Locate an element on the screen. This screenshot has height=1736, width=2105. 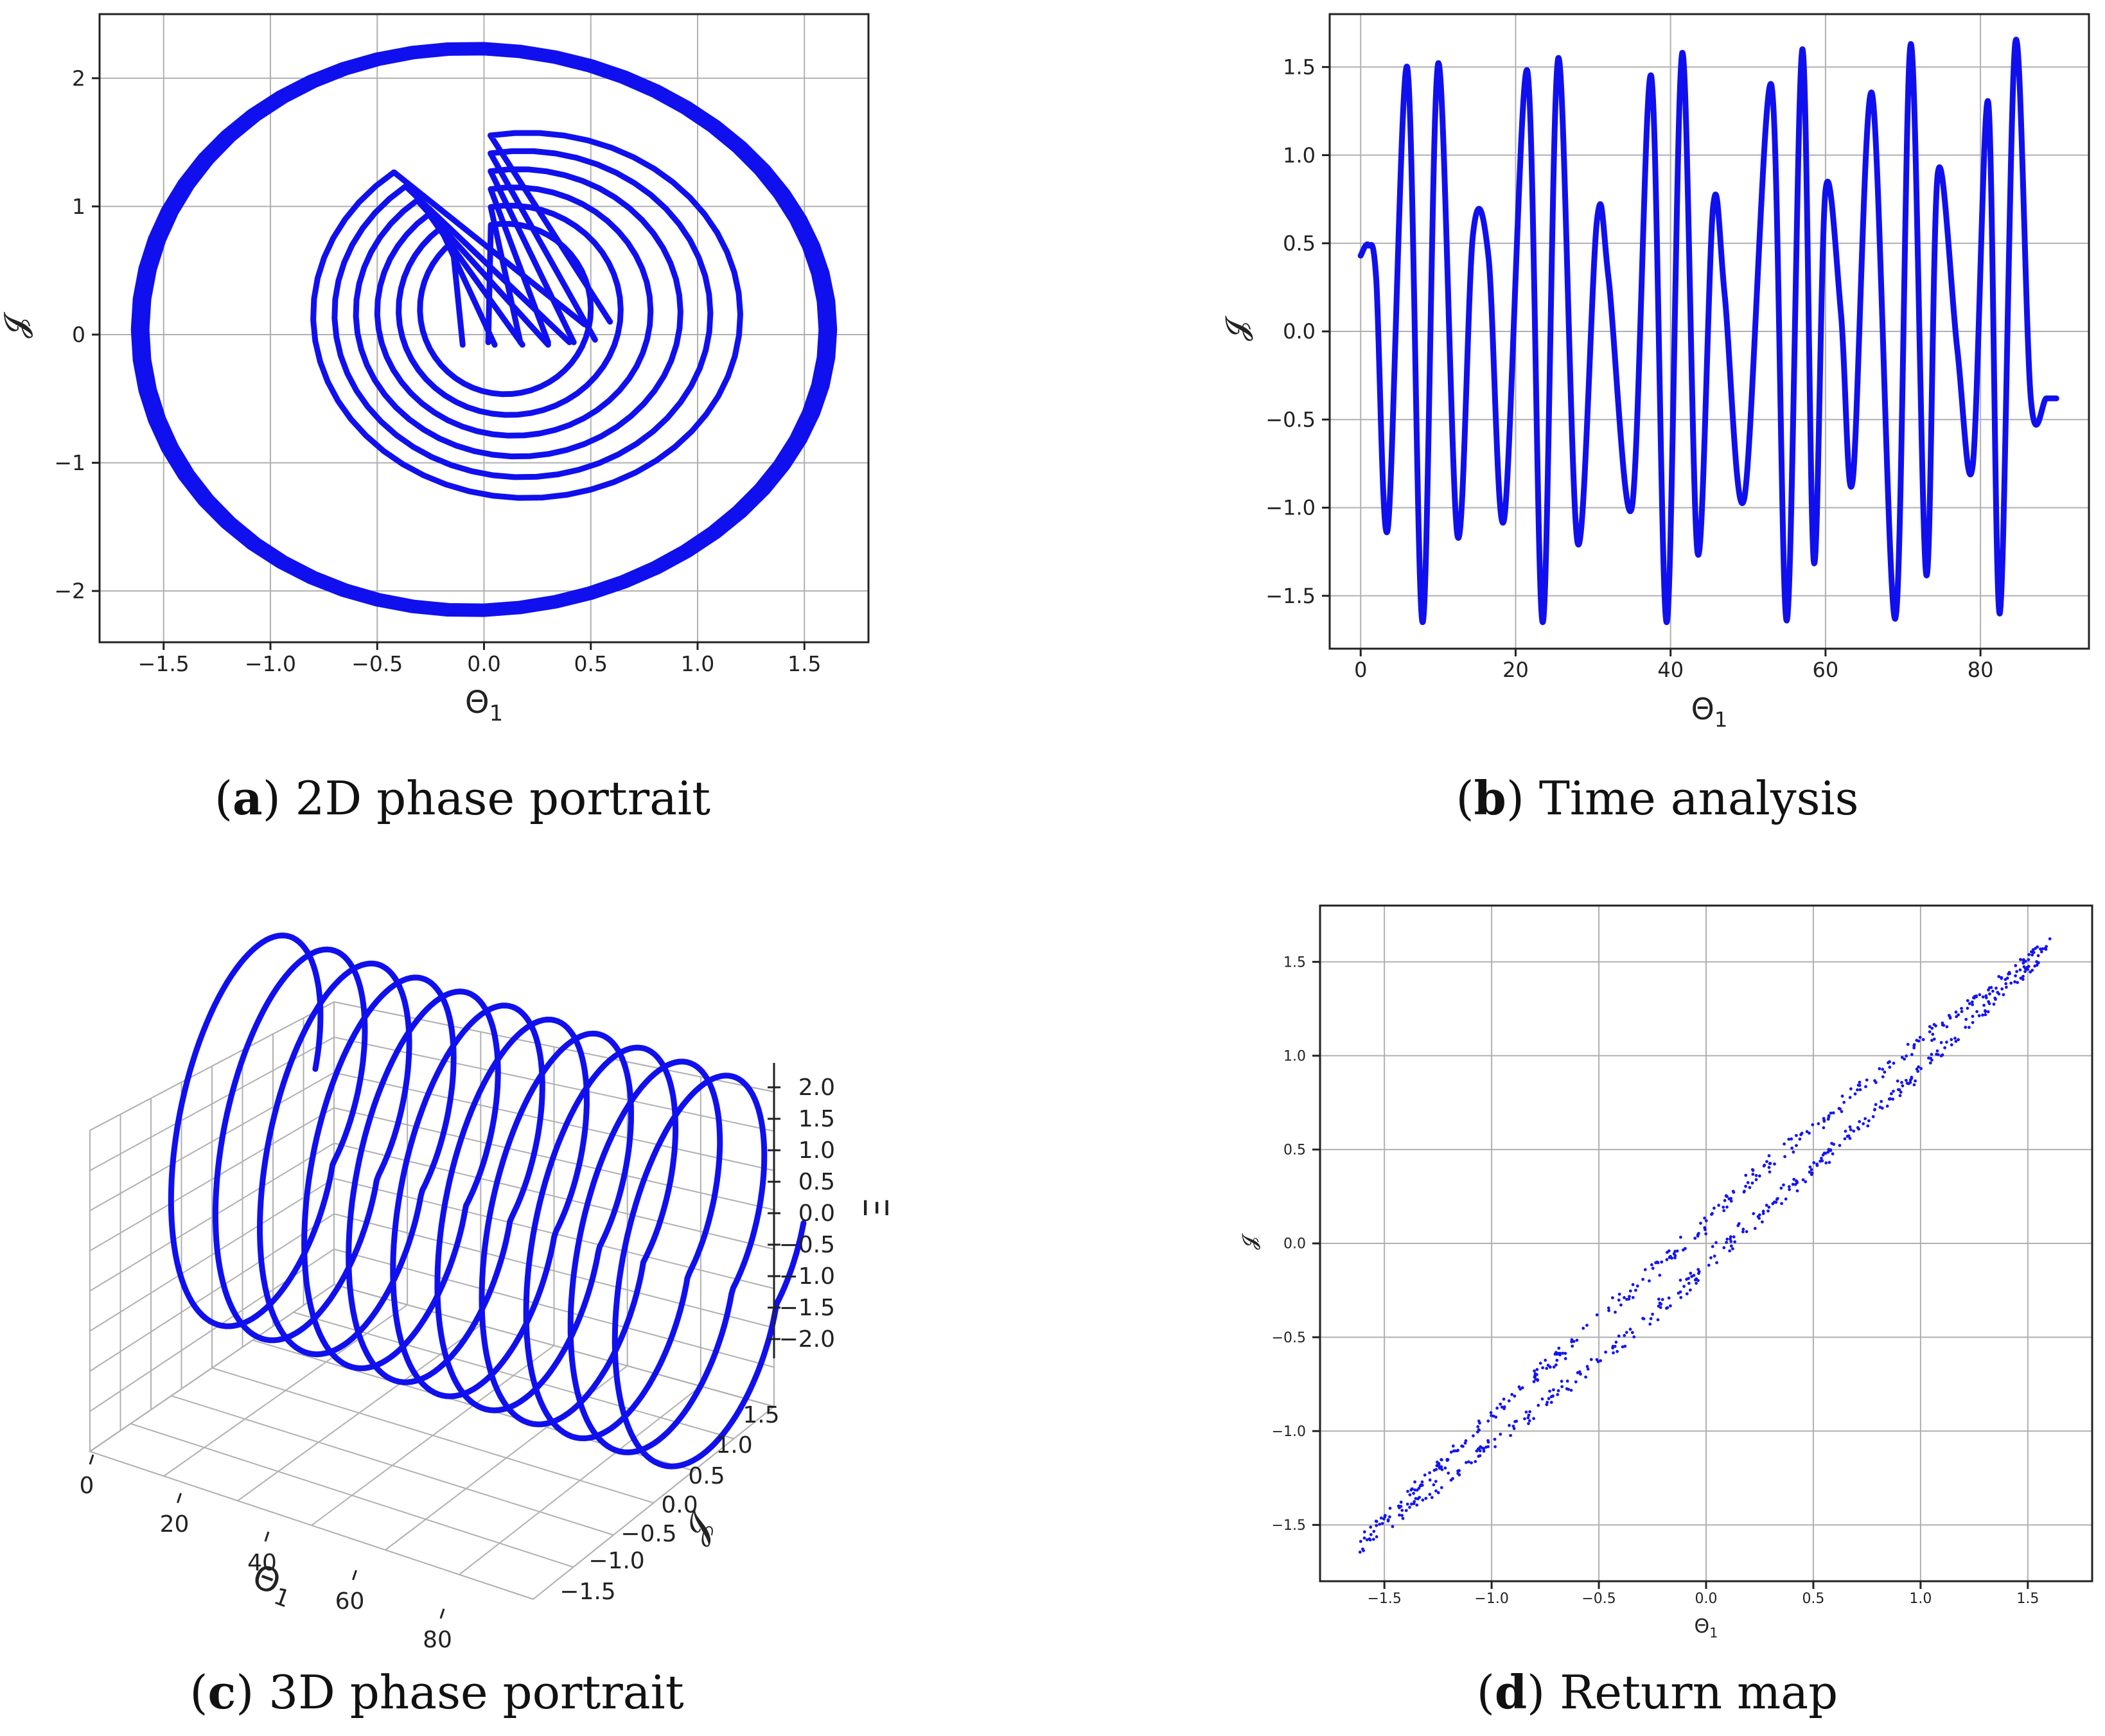
y-tick-label: 1 is located at coordinates (78, 206).